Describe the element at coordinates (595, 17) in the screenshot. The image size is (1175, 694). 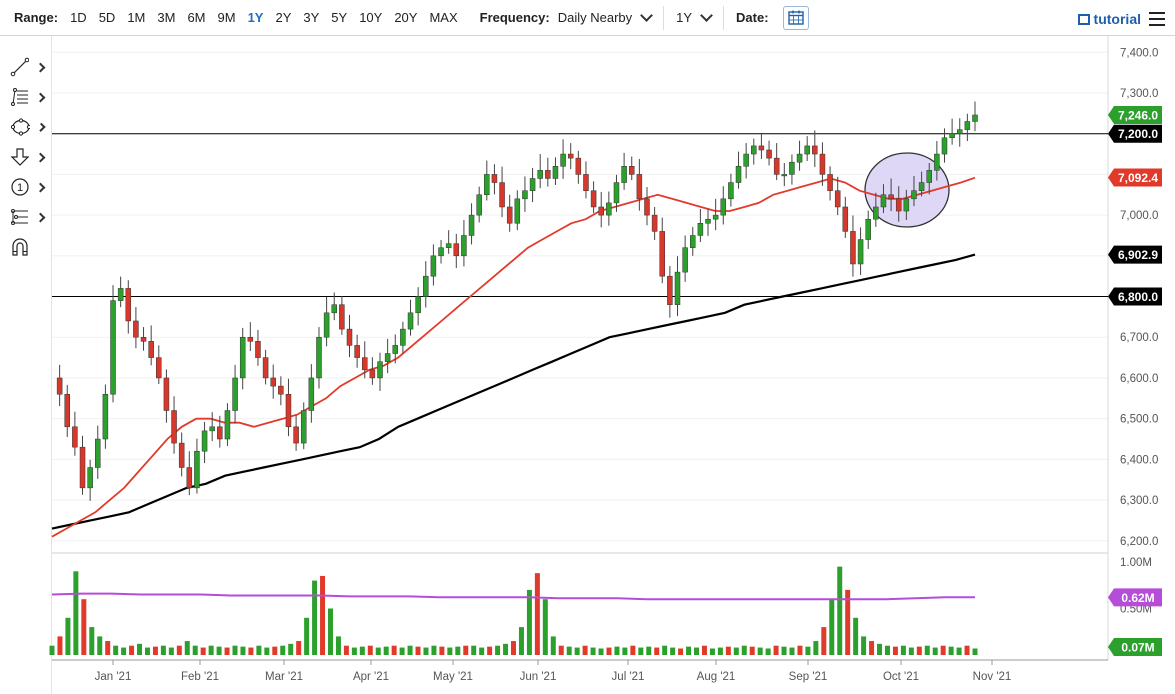
I see `frequency-value: Daily Nearby` at that location.